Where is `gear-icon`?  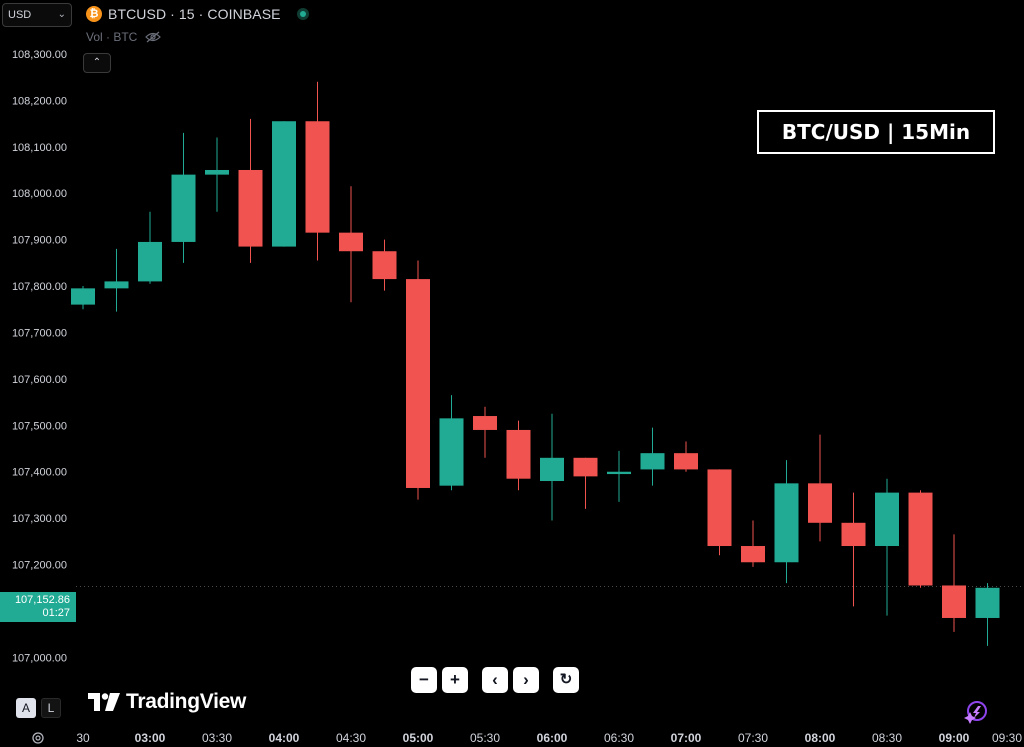 gear-icon is located at coordinates (38, 738).